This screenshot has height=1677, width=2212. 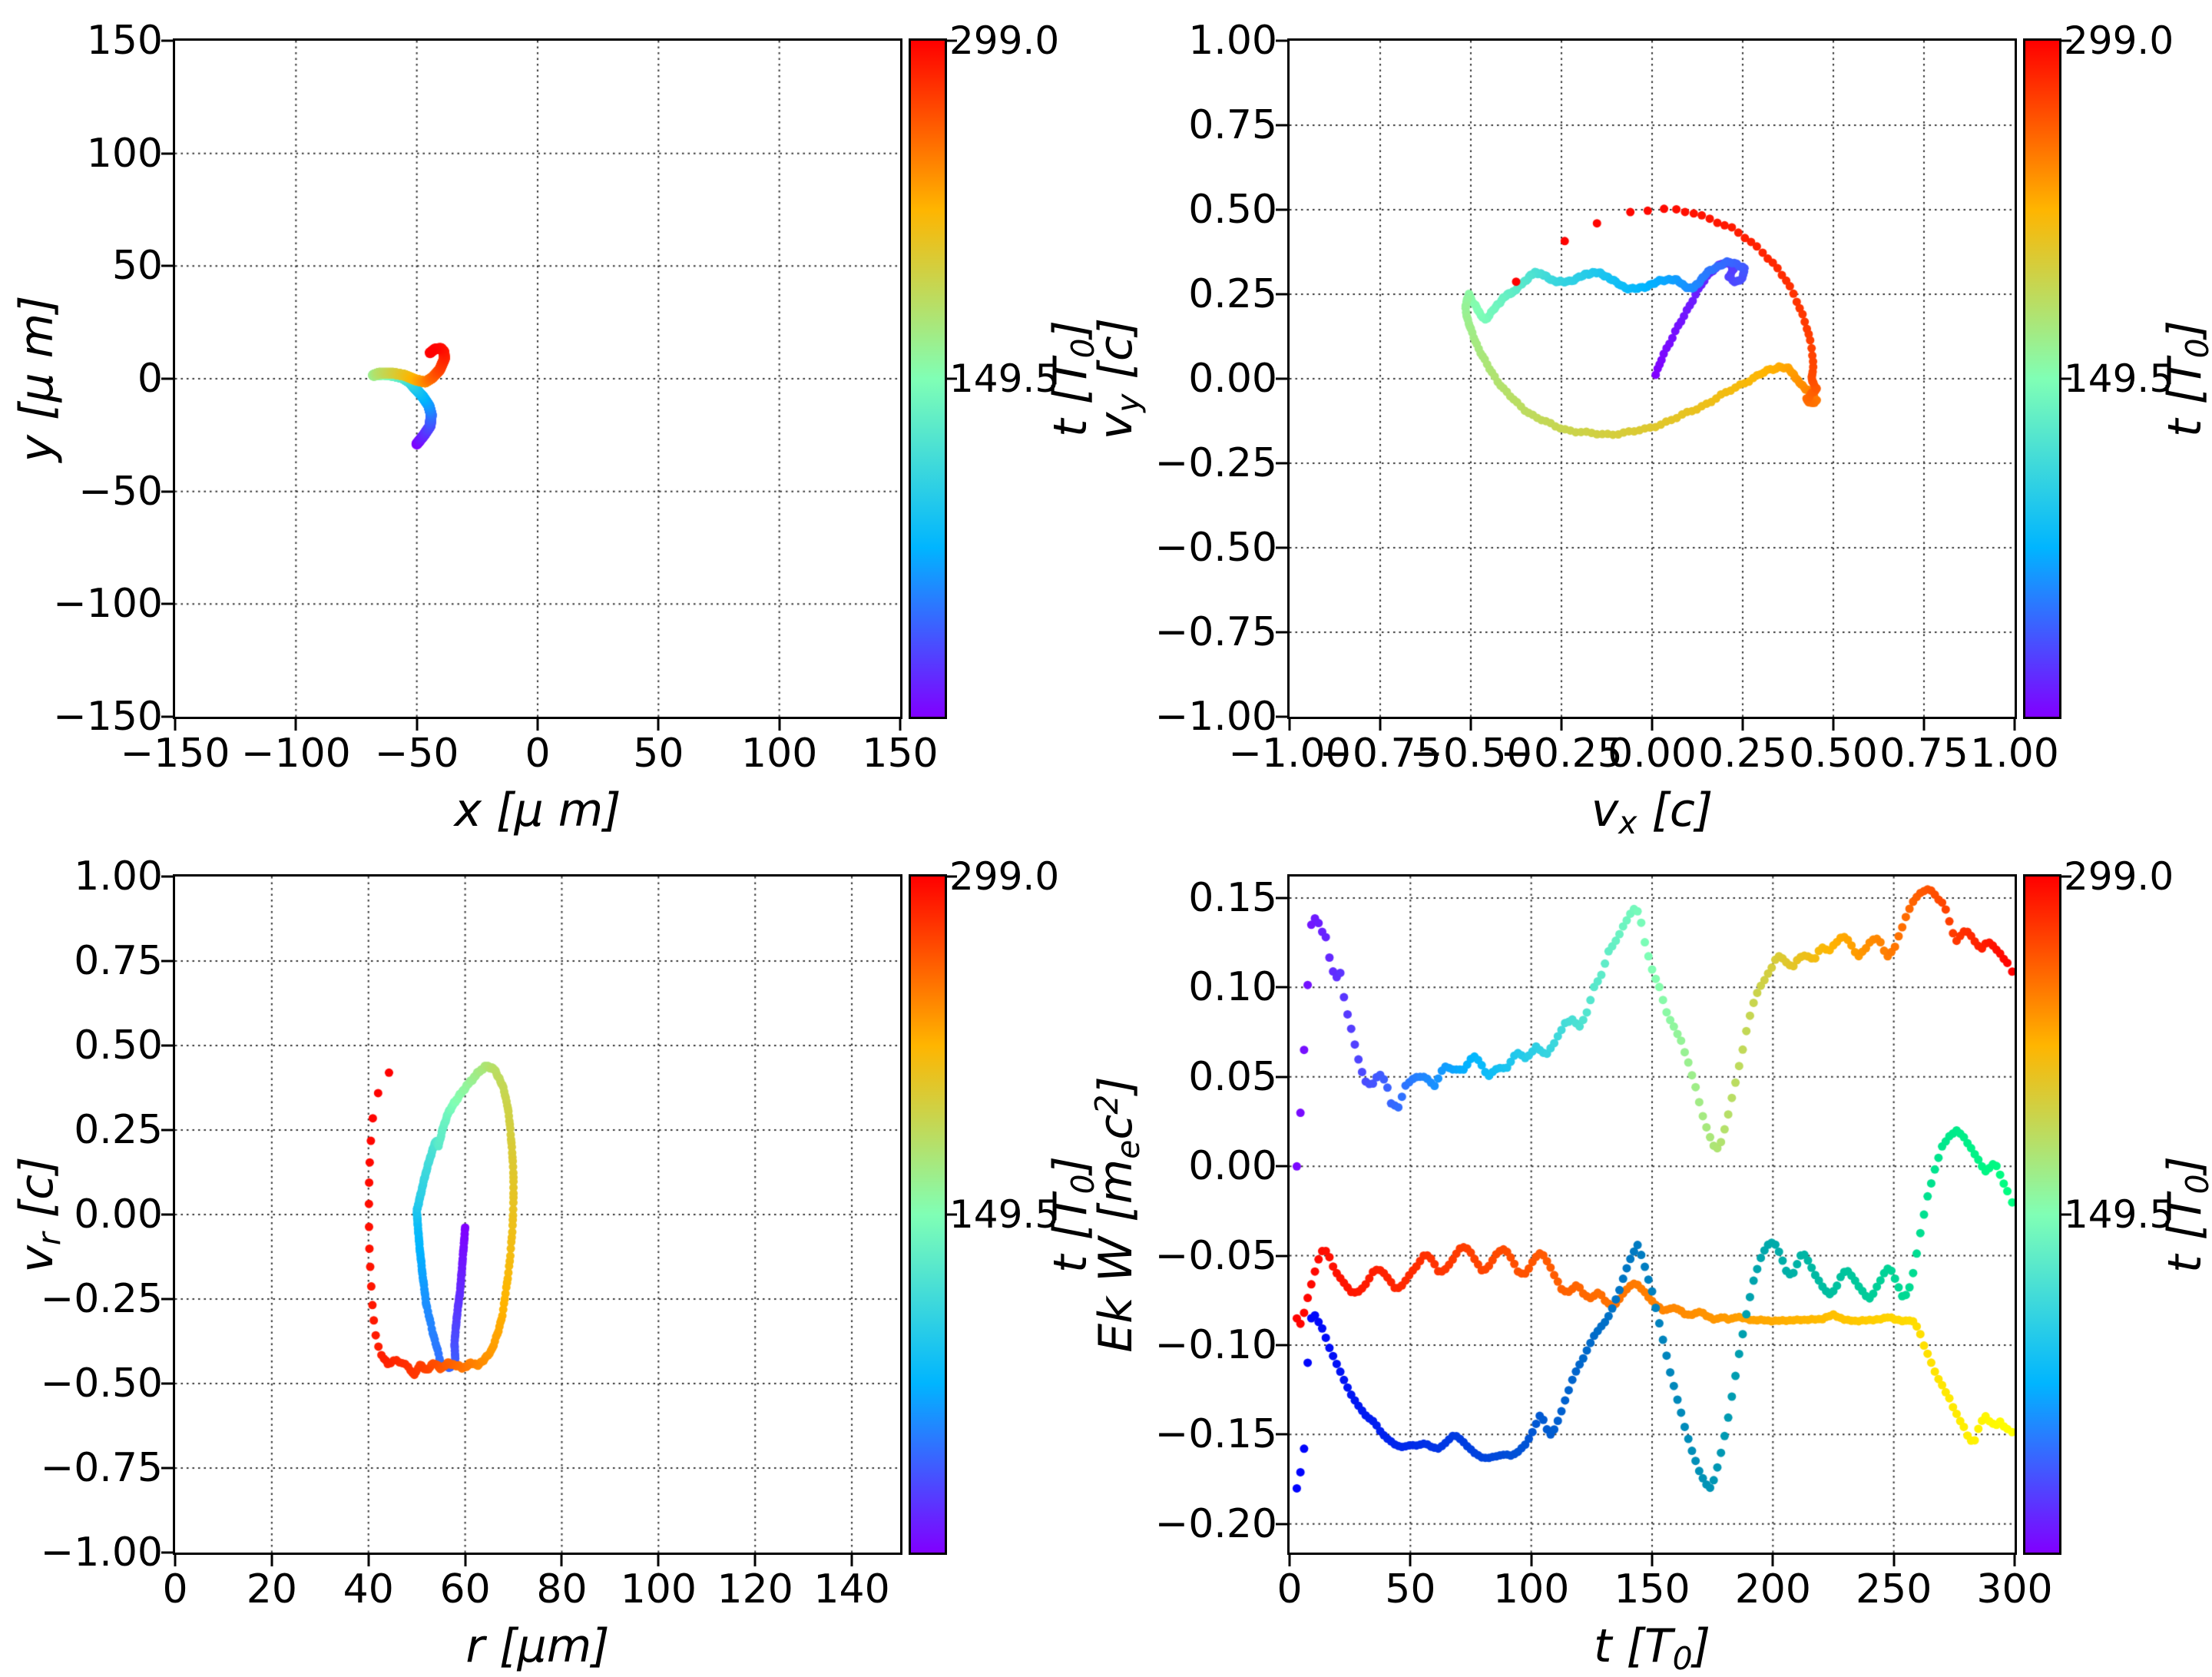 I want to click on y-tick-label: 0.05, so click(x=1233, y=1076).